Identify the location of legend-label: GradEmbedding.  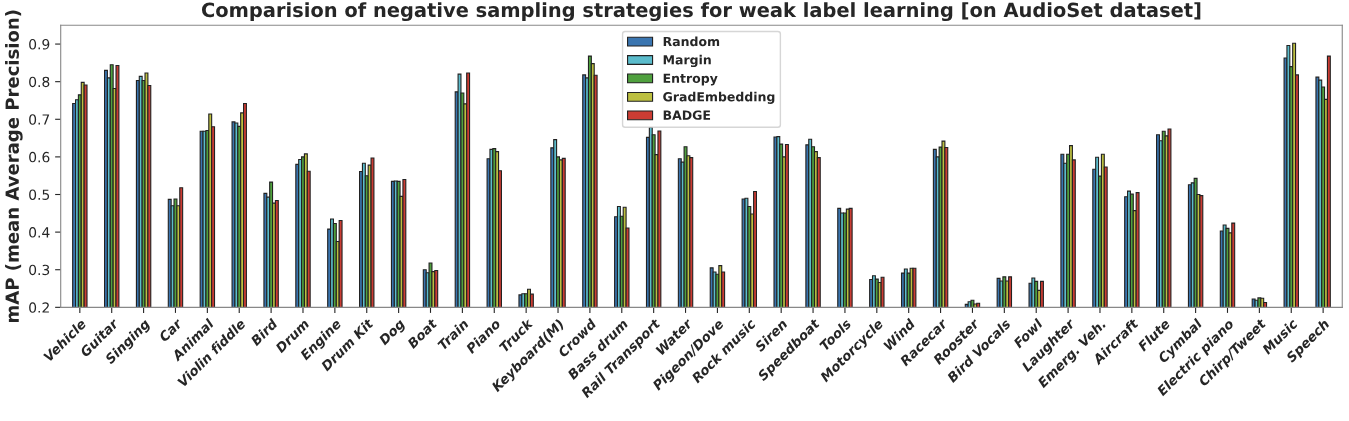
(719, 97).